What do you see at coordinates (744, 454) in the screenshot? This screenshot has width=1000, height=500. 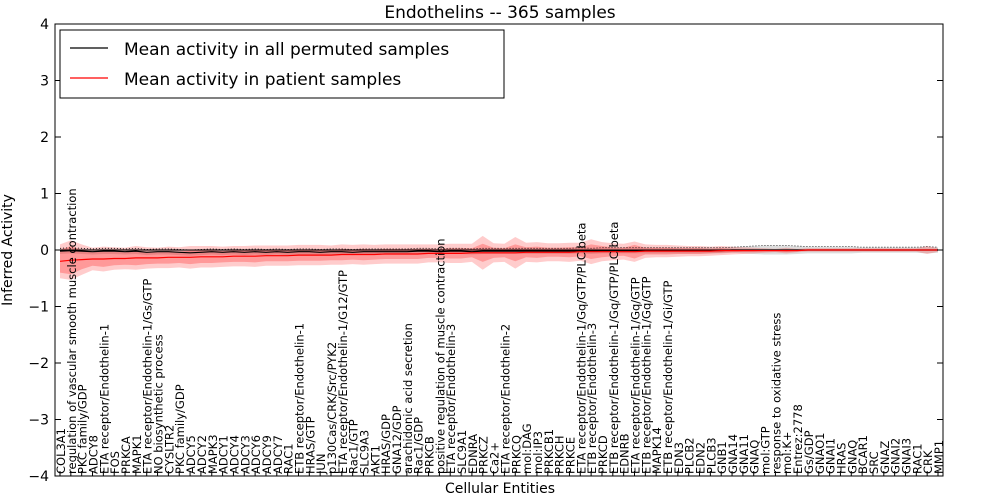 I see `x-tick-label: GNA11` at bounding box center [744, 454].